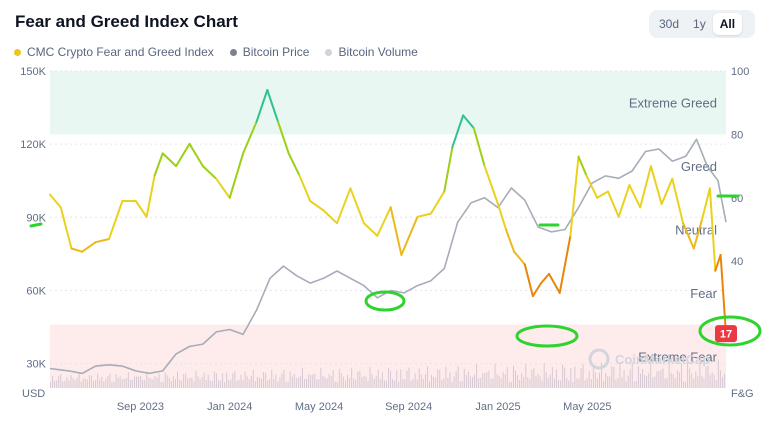 This screenshot has height=431, width=767. What do you see at coordinates (696, 230) in the screenshot?
I see `zone-label-neutral: Neutral` at bounding box center [696, 230].